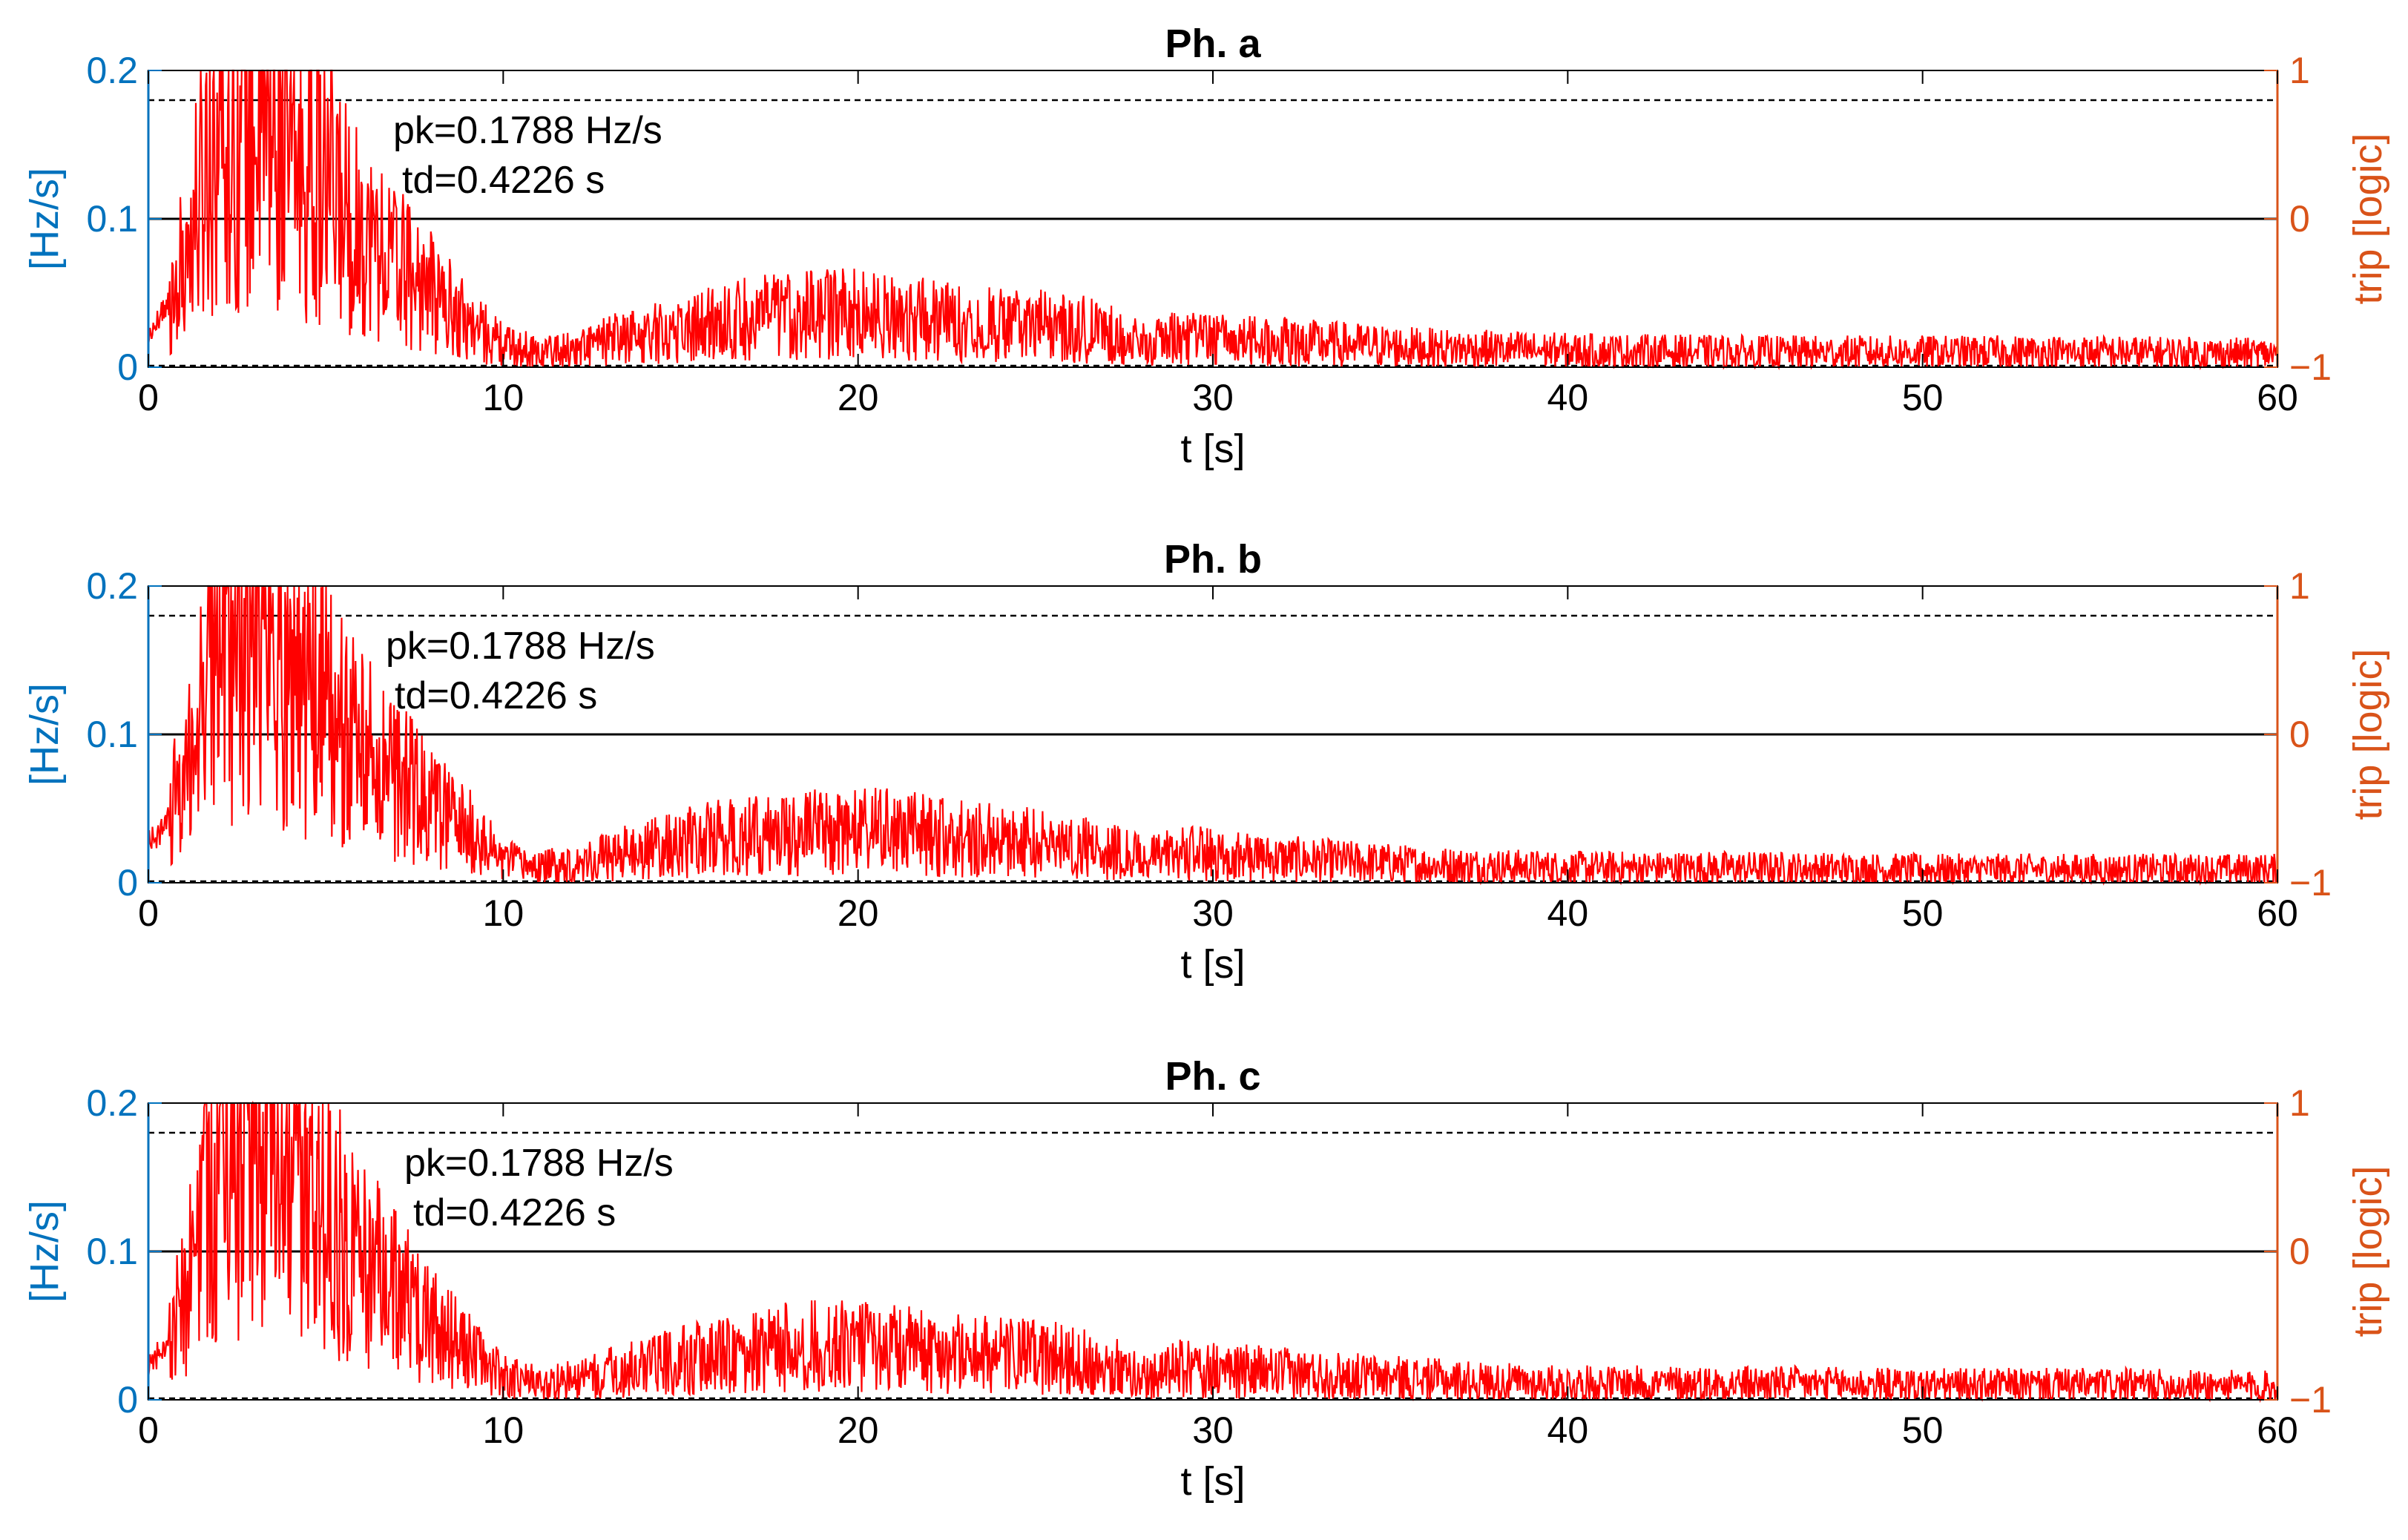  I want to click on subplot-title: Ph. b, so click(1213, 559).